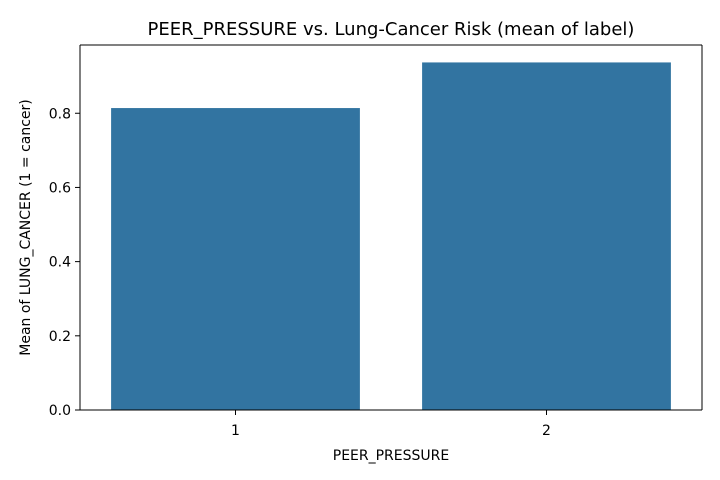 Image resolution: width=720 pixels, height=480 pixels. What do you see at coordinates (60, 114) in the screenshot?
I see `y-tick-label-4: 0.8` at bounding box center [60, 114].